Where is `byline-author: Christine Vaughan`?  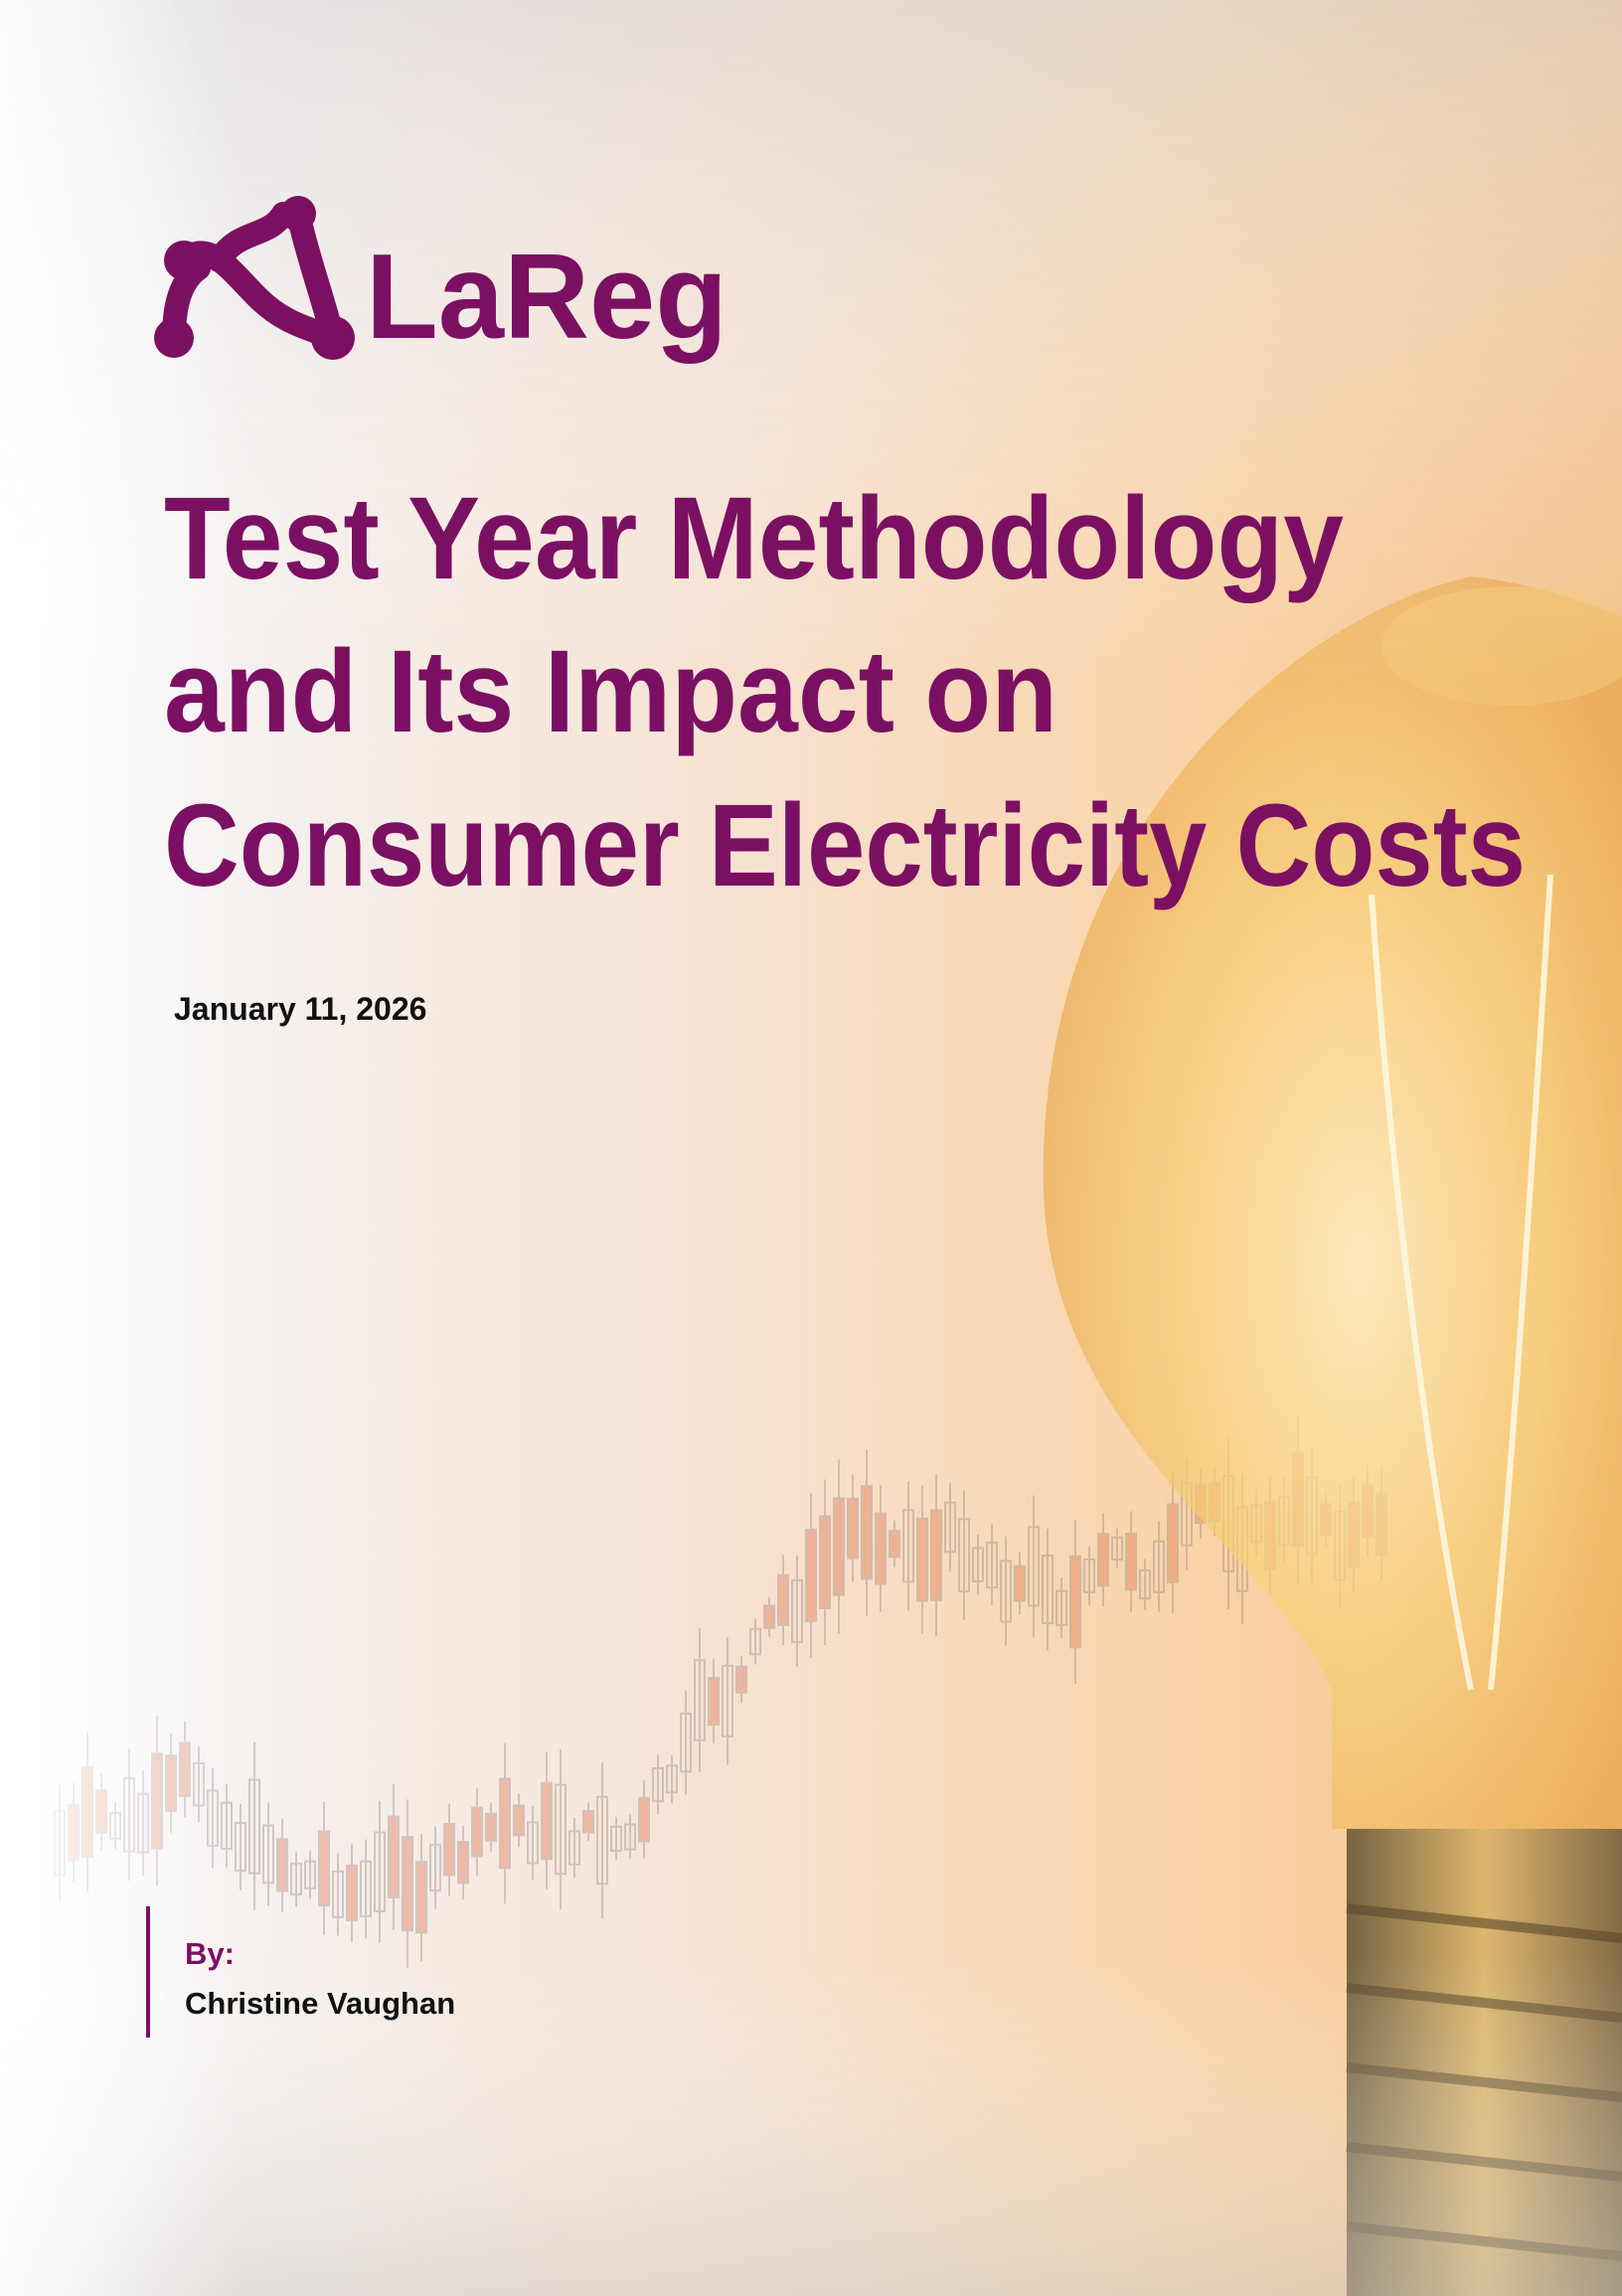 byline-author: Christine Vaughan is located at coordinates (320, 2003).